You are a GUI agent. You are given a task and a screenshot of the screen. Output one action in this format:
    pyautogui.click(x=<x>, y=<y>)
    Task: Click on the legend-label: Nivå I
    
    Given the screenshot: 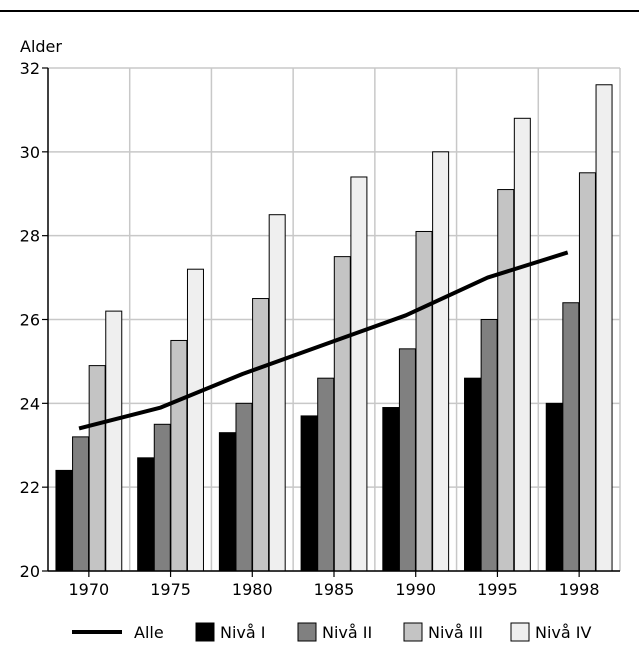 What is the action you would take?
    pyautogui.click(x=243, y=632)
    